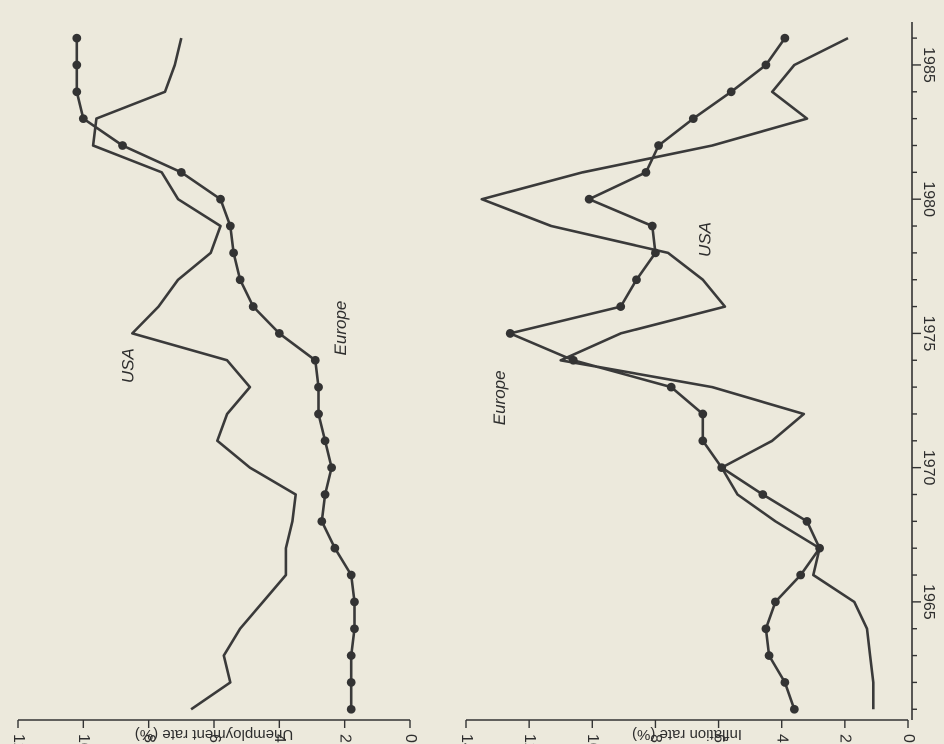 The image size is (944, 744). Describe the element at coordinates (340, 328) in the screenshot. I see `label-europe-top: Europe` at that location.